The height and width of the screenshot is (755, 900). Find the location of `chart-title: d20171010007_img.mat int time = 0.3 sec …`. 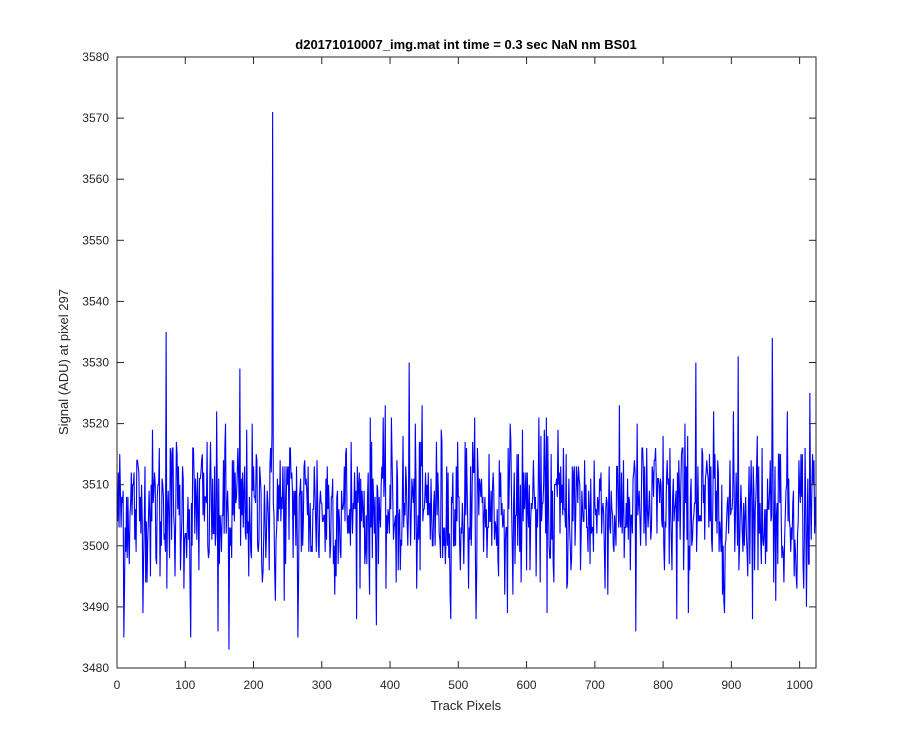

chart-title: d20171010007_img.mat int time = 0.3 sec … is located at coordinates (465, 44).